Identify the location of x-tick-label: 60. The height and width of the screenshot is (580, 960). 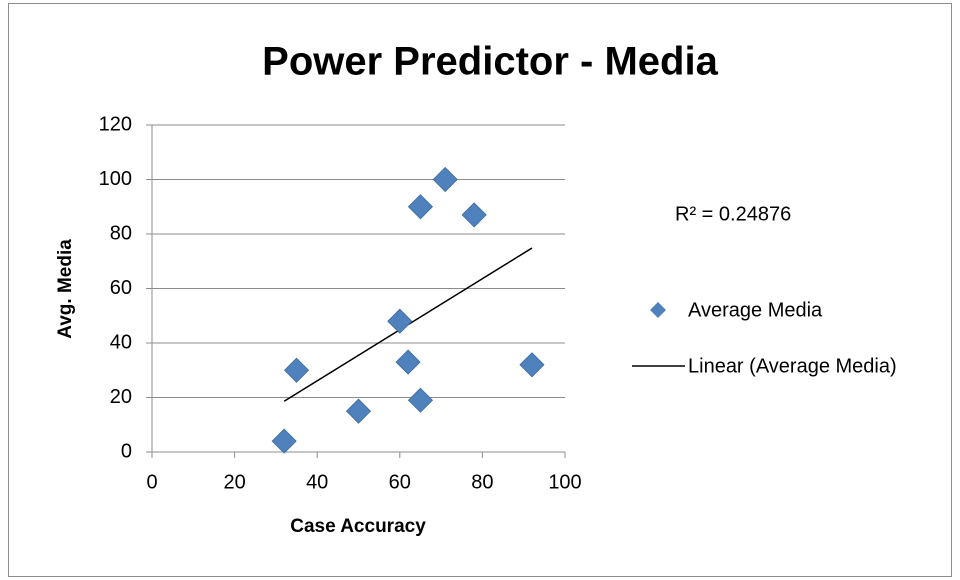
(400, 482).